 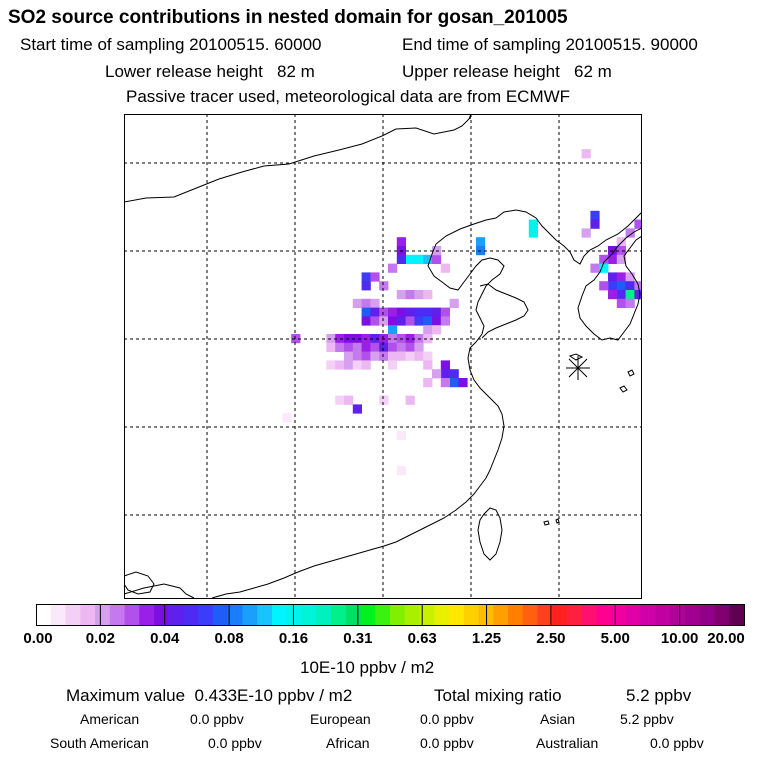 I want to click on colorbar-tick-label: 0.02, so click(x=100, y=638).